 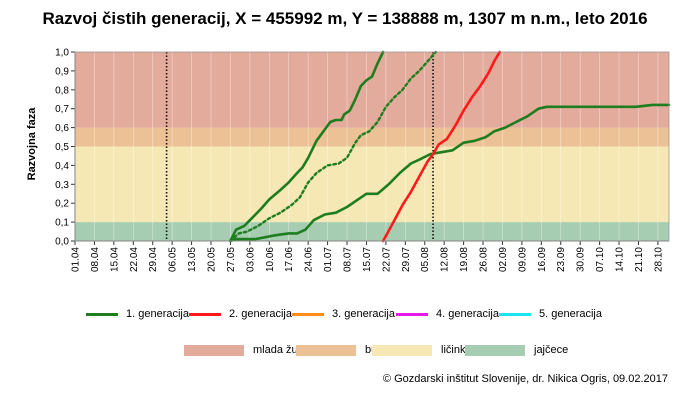 What do you see at coordinates (522, 259) in the screenshot?
I see `x-tick-label: 09.09` at bounding box center [522, 259].